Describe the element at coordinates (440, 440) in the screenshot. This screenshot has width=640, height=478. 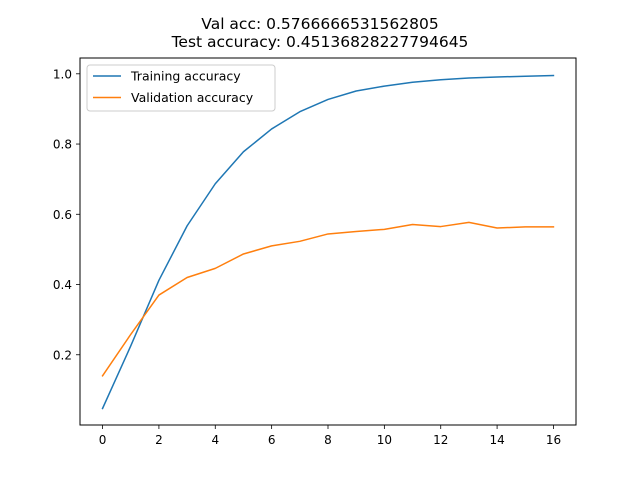
I see `x-tick-label: 12` at that location.